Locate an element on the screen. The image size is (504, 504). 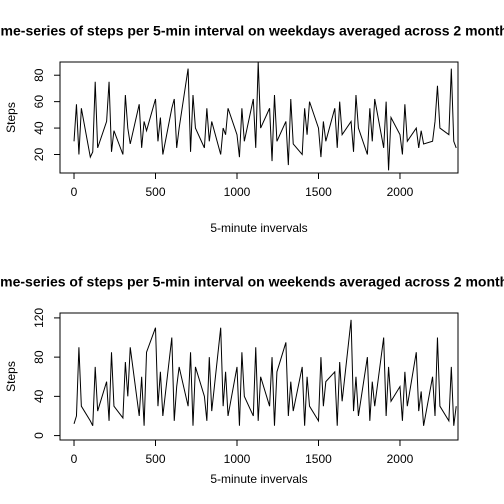
y-tick-label: 120 is located at coordinates (39, 318).